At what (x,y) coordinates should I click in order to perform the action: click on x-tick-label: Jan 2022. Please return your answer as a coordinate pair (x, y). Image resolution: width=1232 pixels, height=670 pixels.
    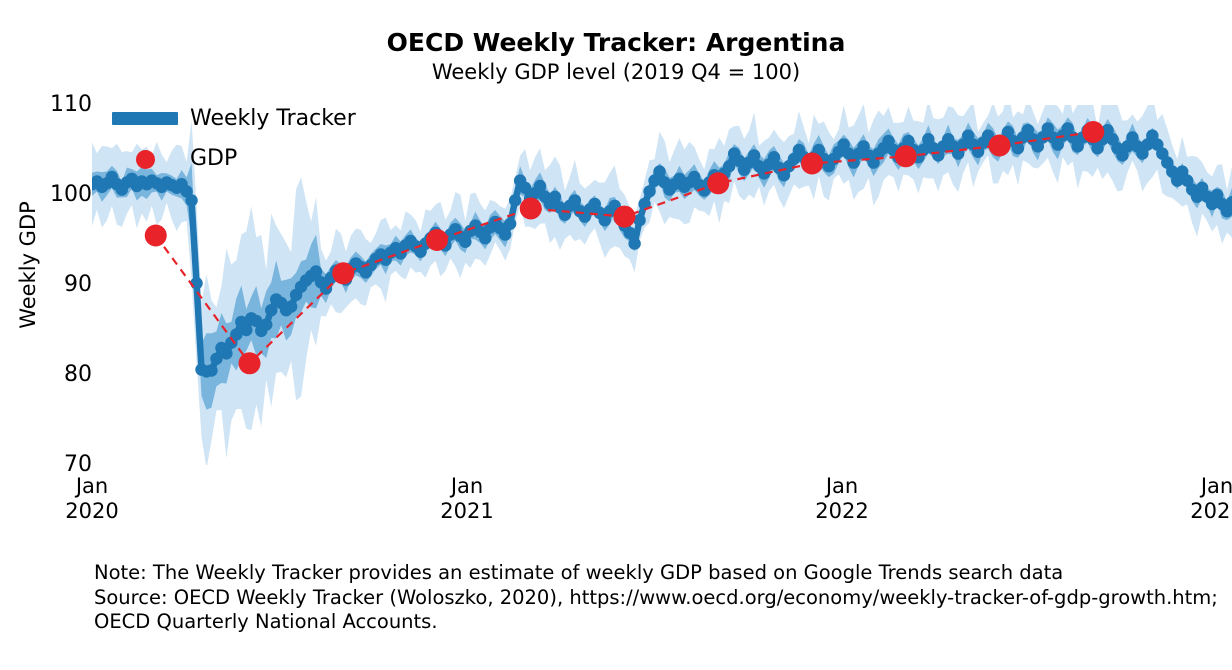
    Looking at the image, I should click on (842, 499).